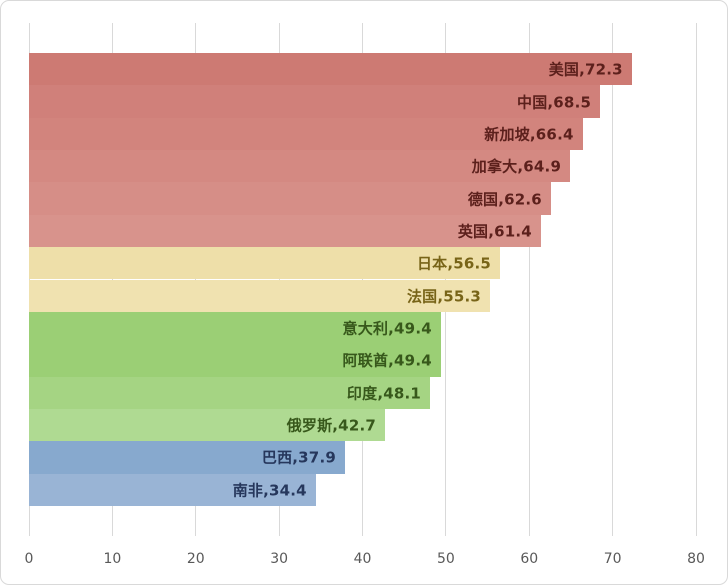 Image resolution: width=728 pixels, height=585 pixels. I want to click on bar-data-label: 英国,61.4, so click(494, 231).